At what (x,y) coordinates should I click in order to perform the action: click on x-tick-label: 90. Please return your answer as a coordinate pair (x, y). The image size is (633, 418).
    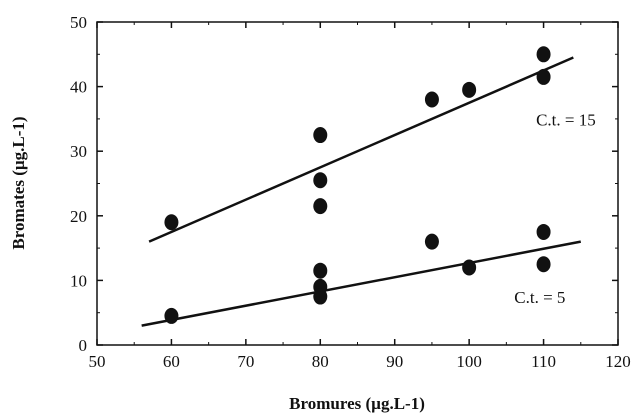
    Looking at the image, I should click on (394, 361).